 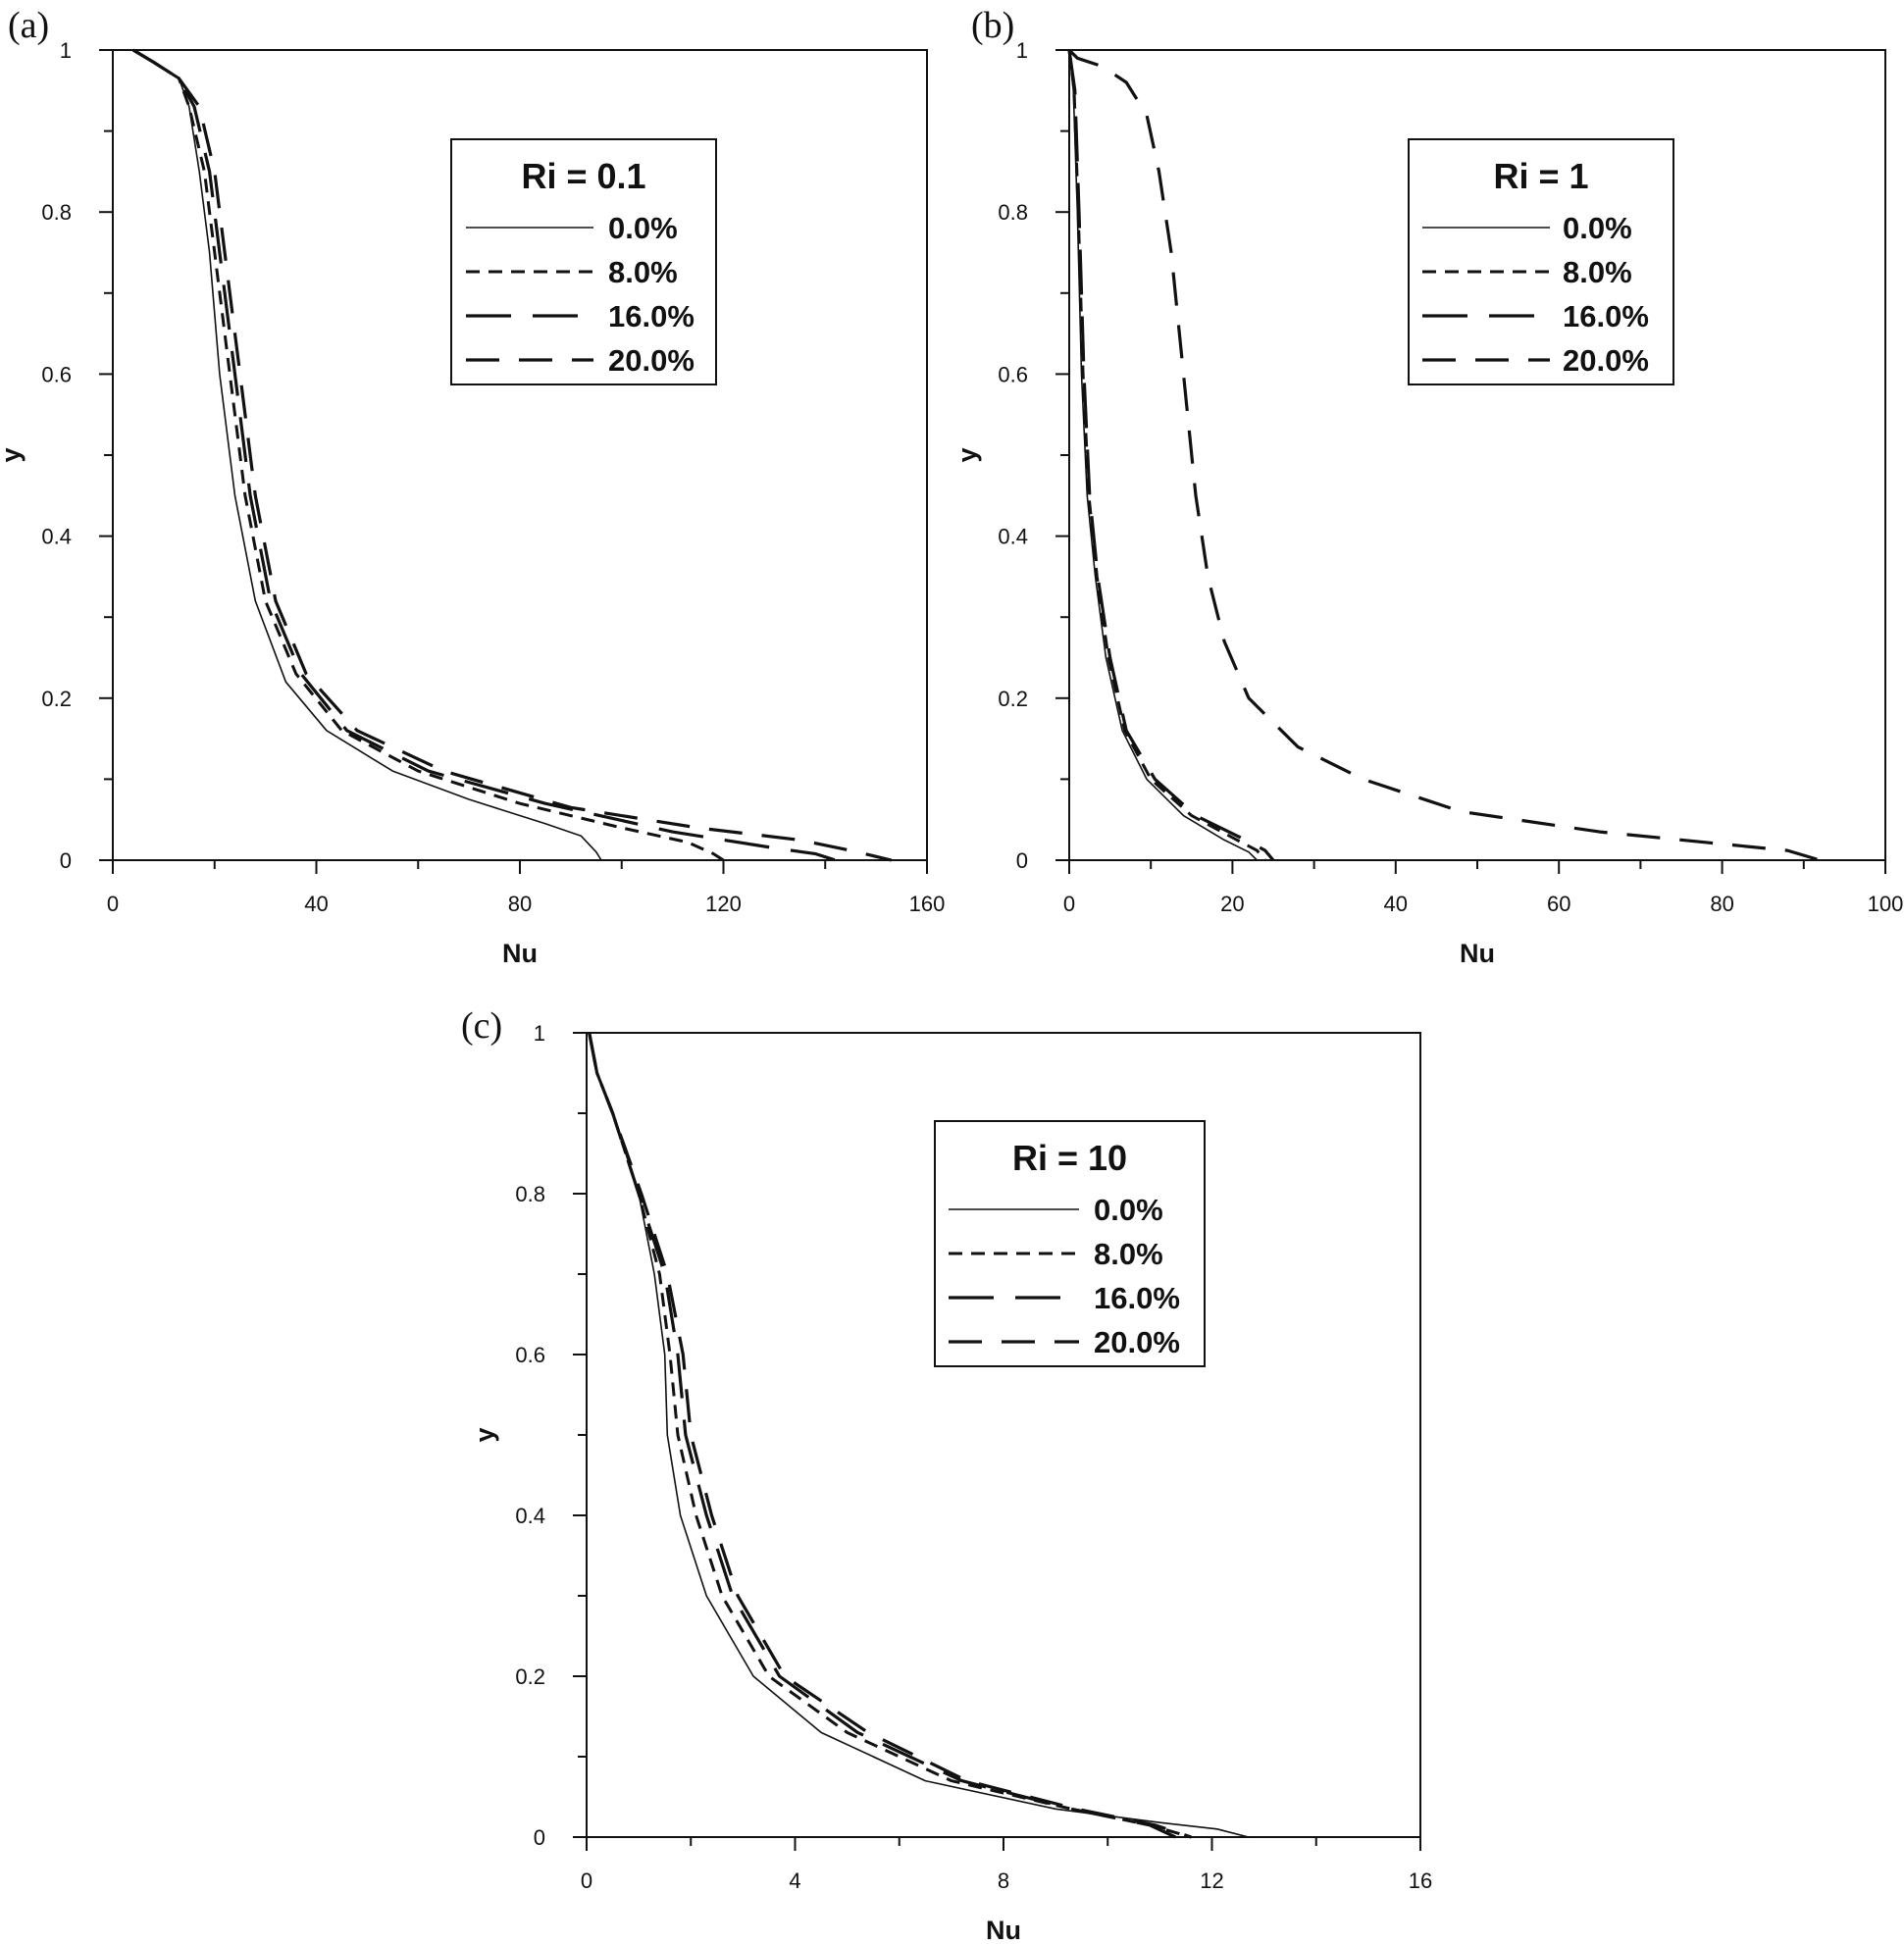 I want to click on legend: Ri = 1 0.0% 8.0% 16.0% 20.0%, so click(x=1541, y=261).